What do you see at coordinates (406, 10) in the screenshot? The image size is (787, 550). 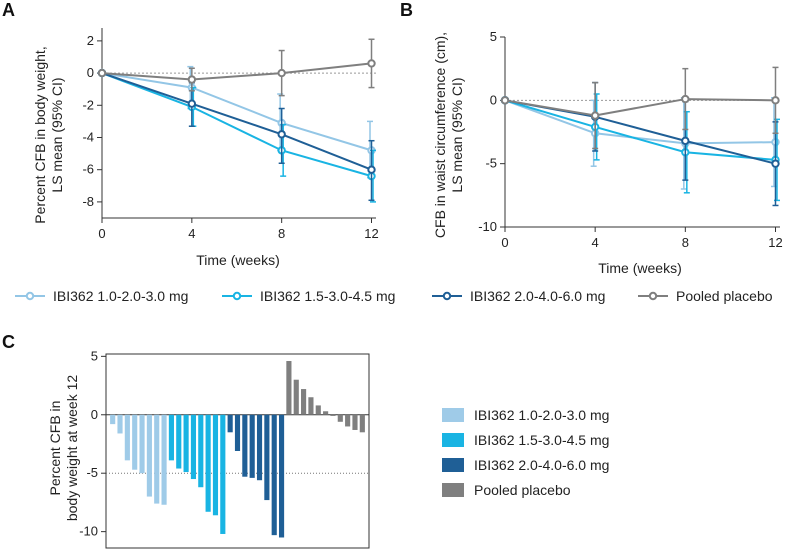 I see `panel-label-b: B` at bounding box center [406, 10].